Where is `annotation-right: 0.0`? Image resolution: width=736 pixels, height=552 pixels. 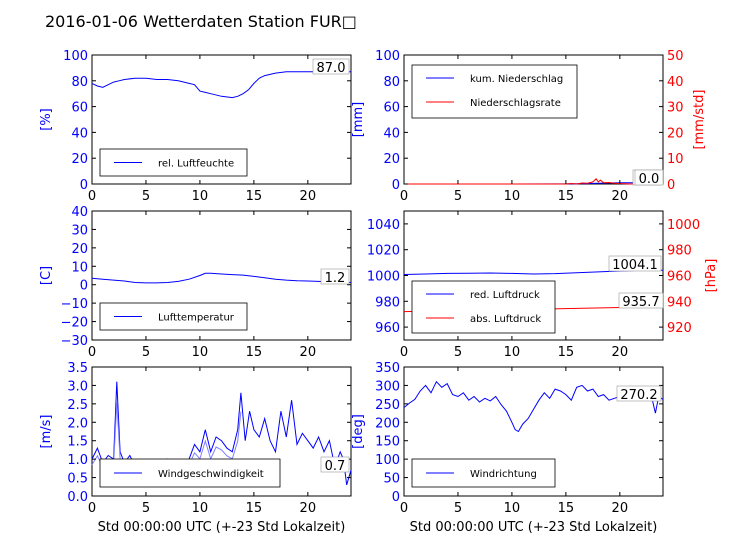 annotation-right: 0.0 is located at coordinates (649, 178).